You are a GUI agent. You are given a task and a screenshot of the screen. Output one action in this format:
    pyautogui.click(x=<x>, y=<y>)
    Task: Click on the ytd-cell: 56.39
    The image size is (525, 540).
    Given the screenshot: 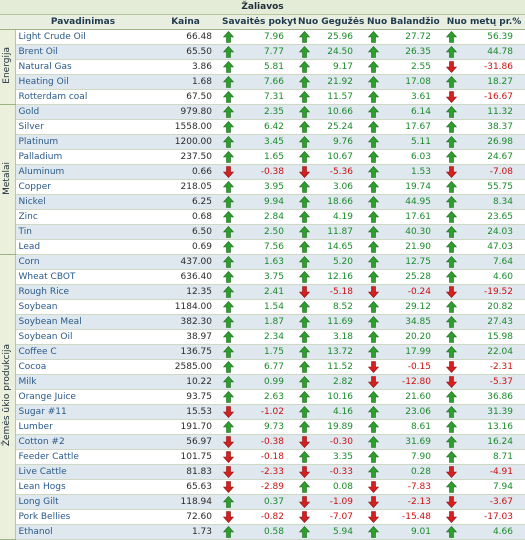 What is the action you would take?
    pyautogui.click(x=484, y=37)
    